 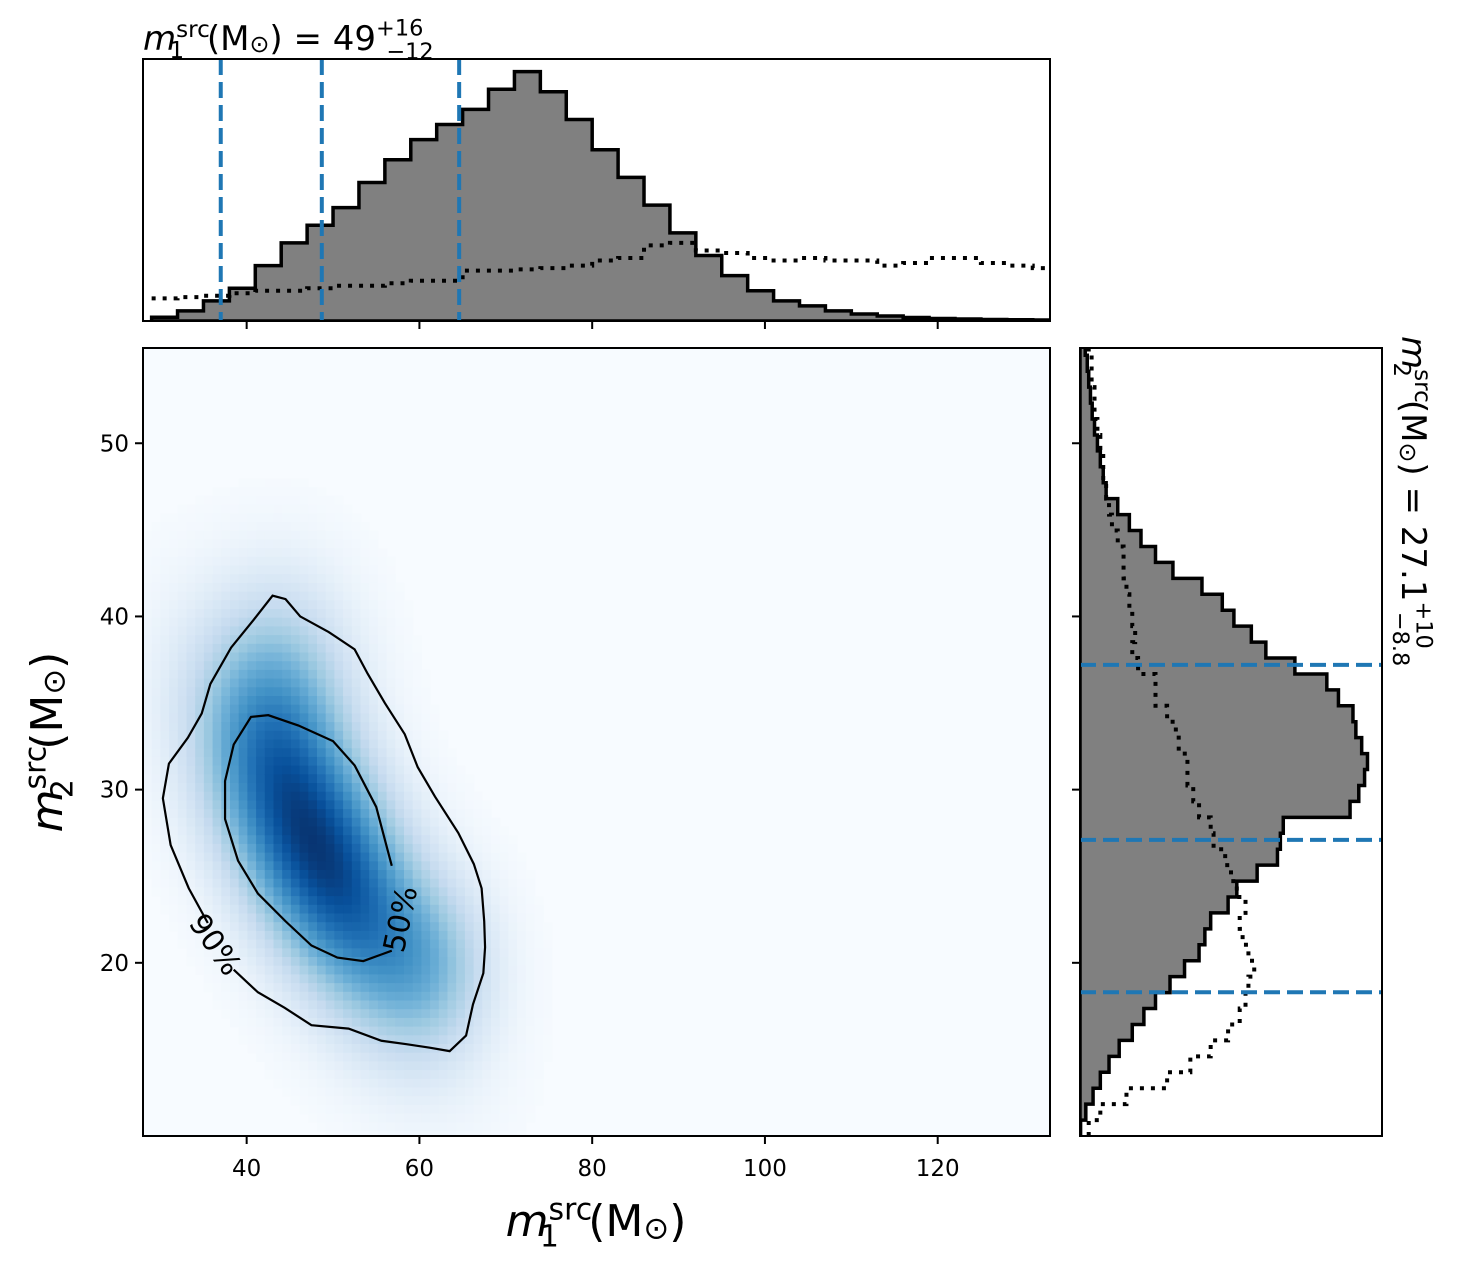 I want to click on joint-density-heatmap, so click(x=348, y=807).